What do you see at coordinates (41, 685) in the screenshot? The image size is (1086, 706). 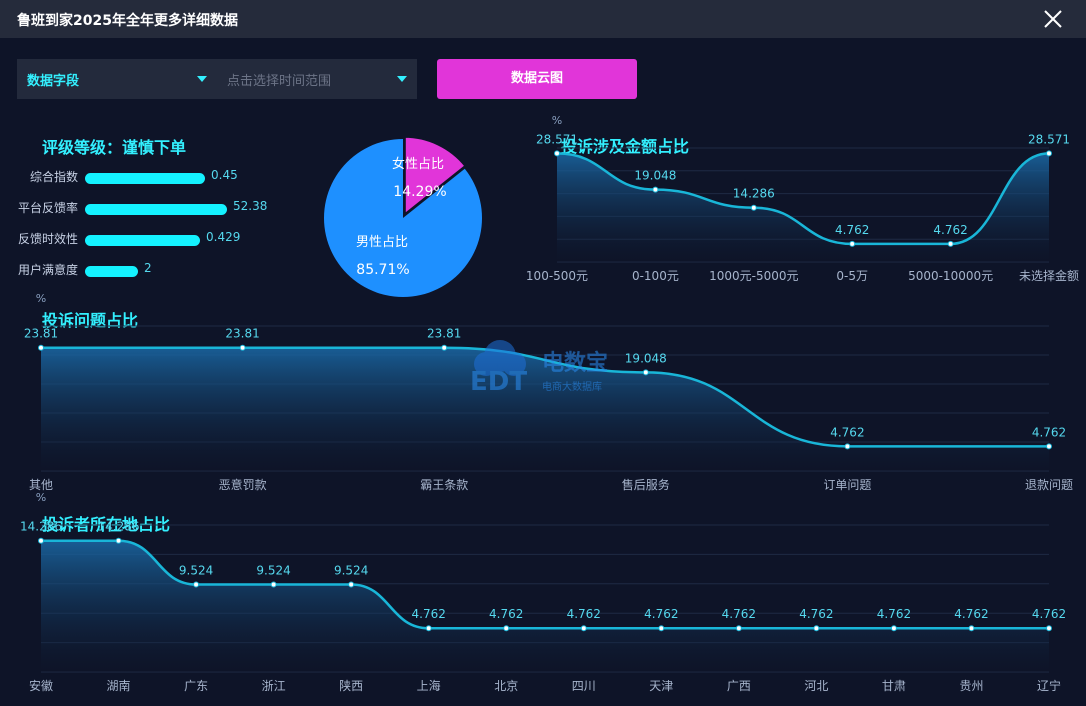 I see `x-tick-label: 安徽` at bounding box center [41, 685].